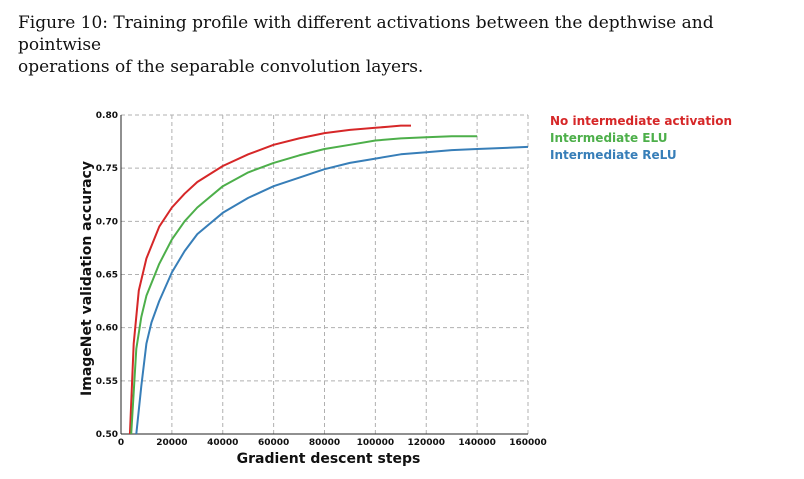 The width and height of the screenshot is (804, 479). What do you see at coordinates (613, 155) in the screenshot?
I see `legend-entry: Intermediate ReLU` at bounding box center [613, 155].